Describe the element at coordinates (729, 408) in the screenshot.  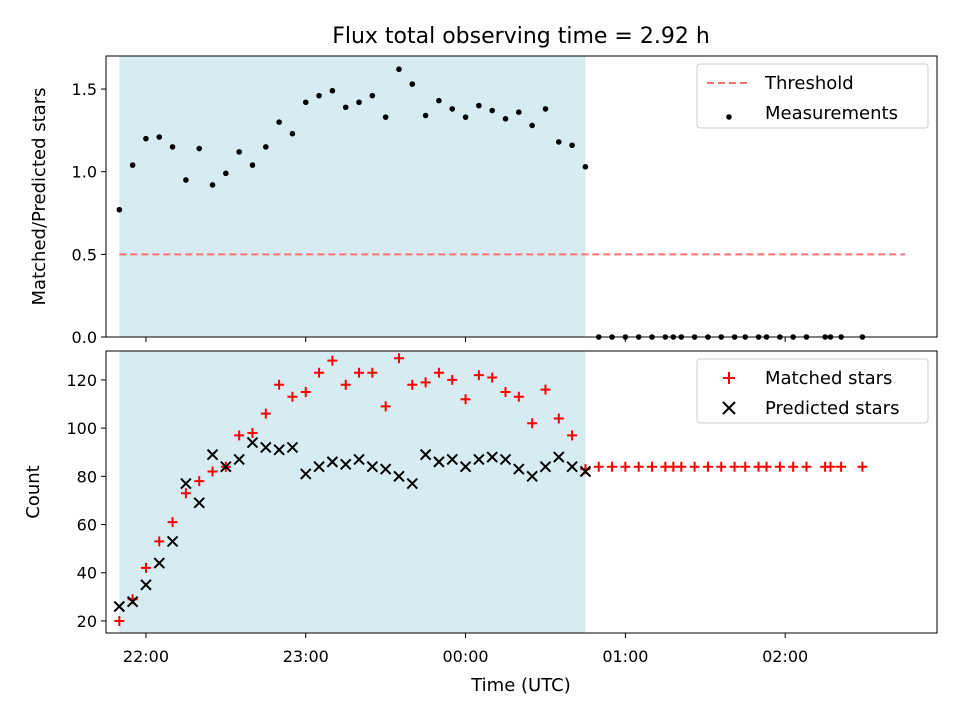
I see `legend-x-marker` at that location.